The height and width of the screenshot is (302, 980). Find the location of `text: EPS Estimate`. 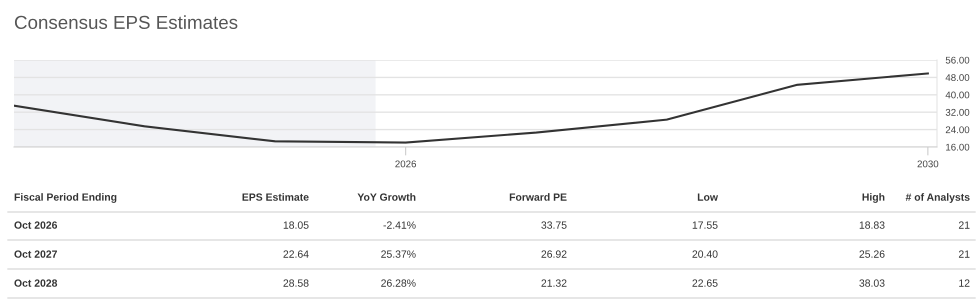

text: EPS Estimate is located at coordinates (275, 197).